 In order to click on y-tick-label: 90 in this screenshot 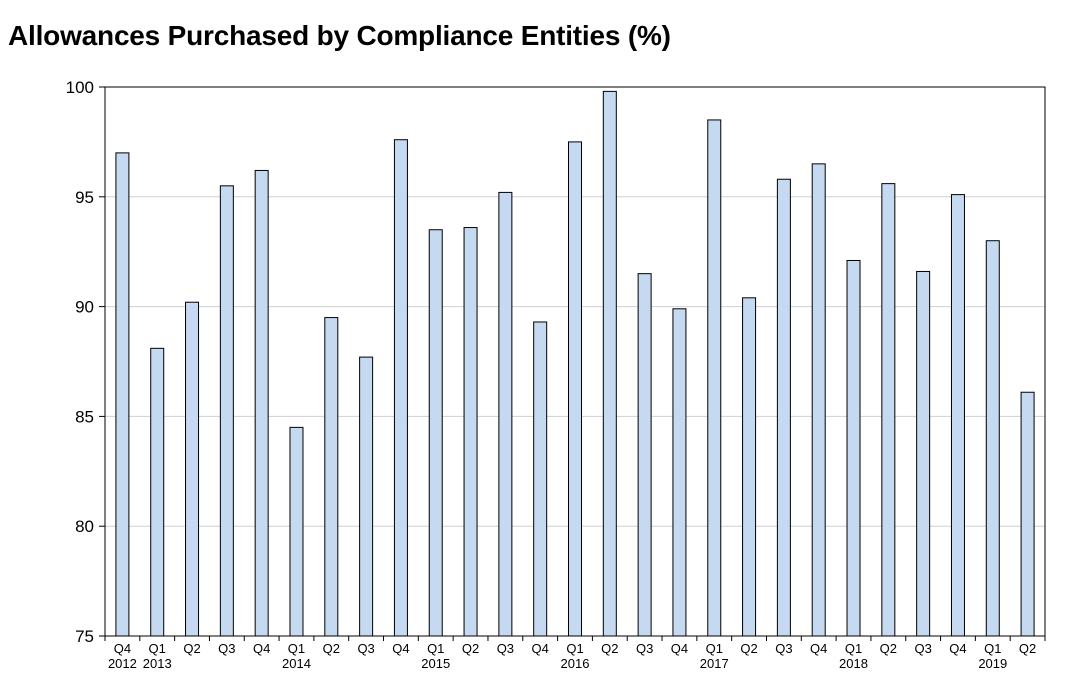, I will do `click(84, 307)`.